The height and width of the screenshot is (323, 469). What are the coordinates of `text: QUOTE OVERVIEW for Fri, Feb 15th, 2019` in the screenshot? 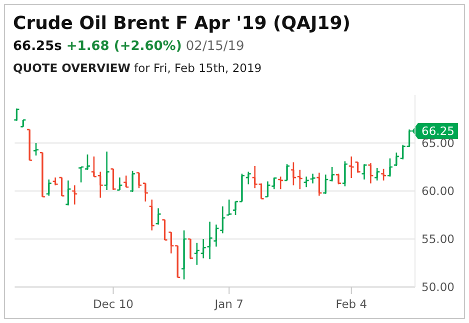 It's located at (137, 68).